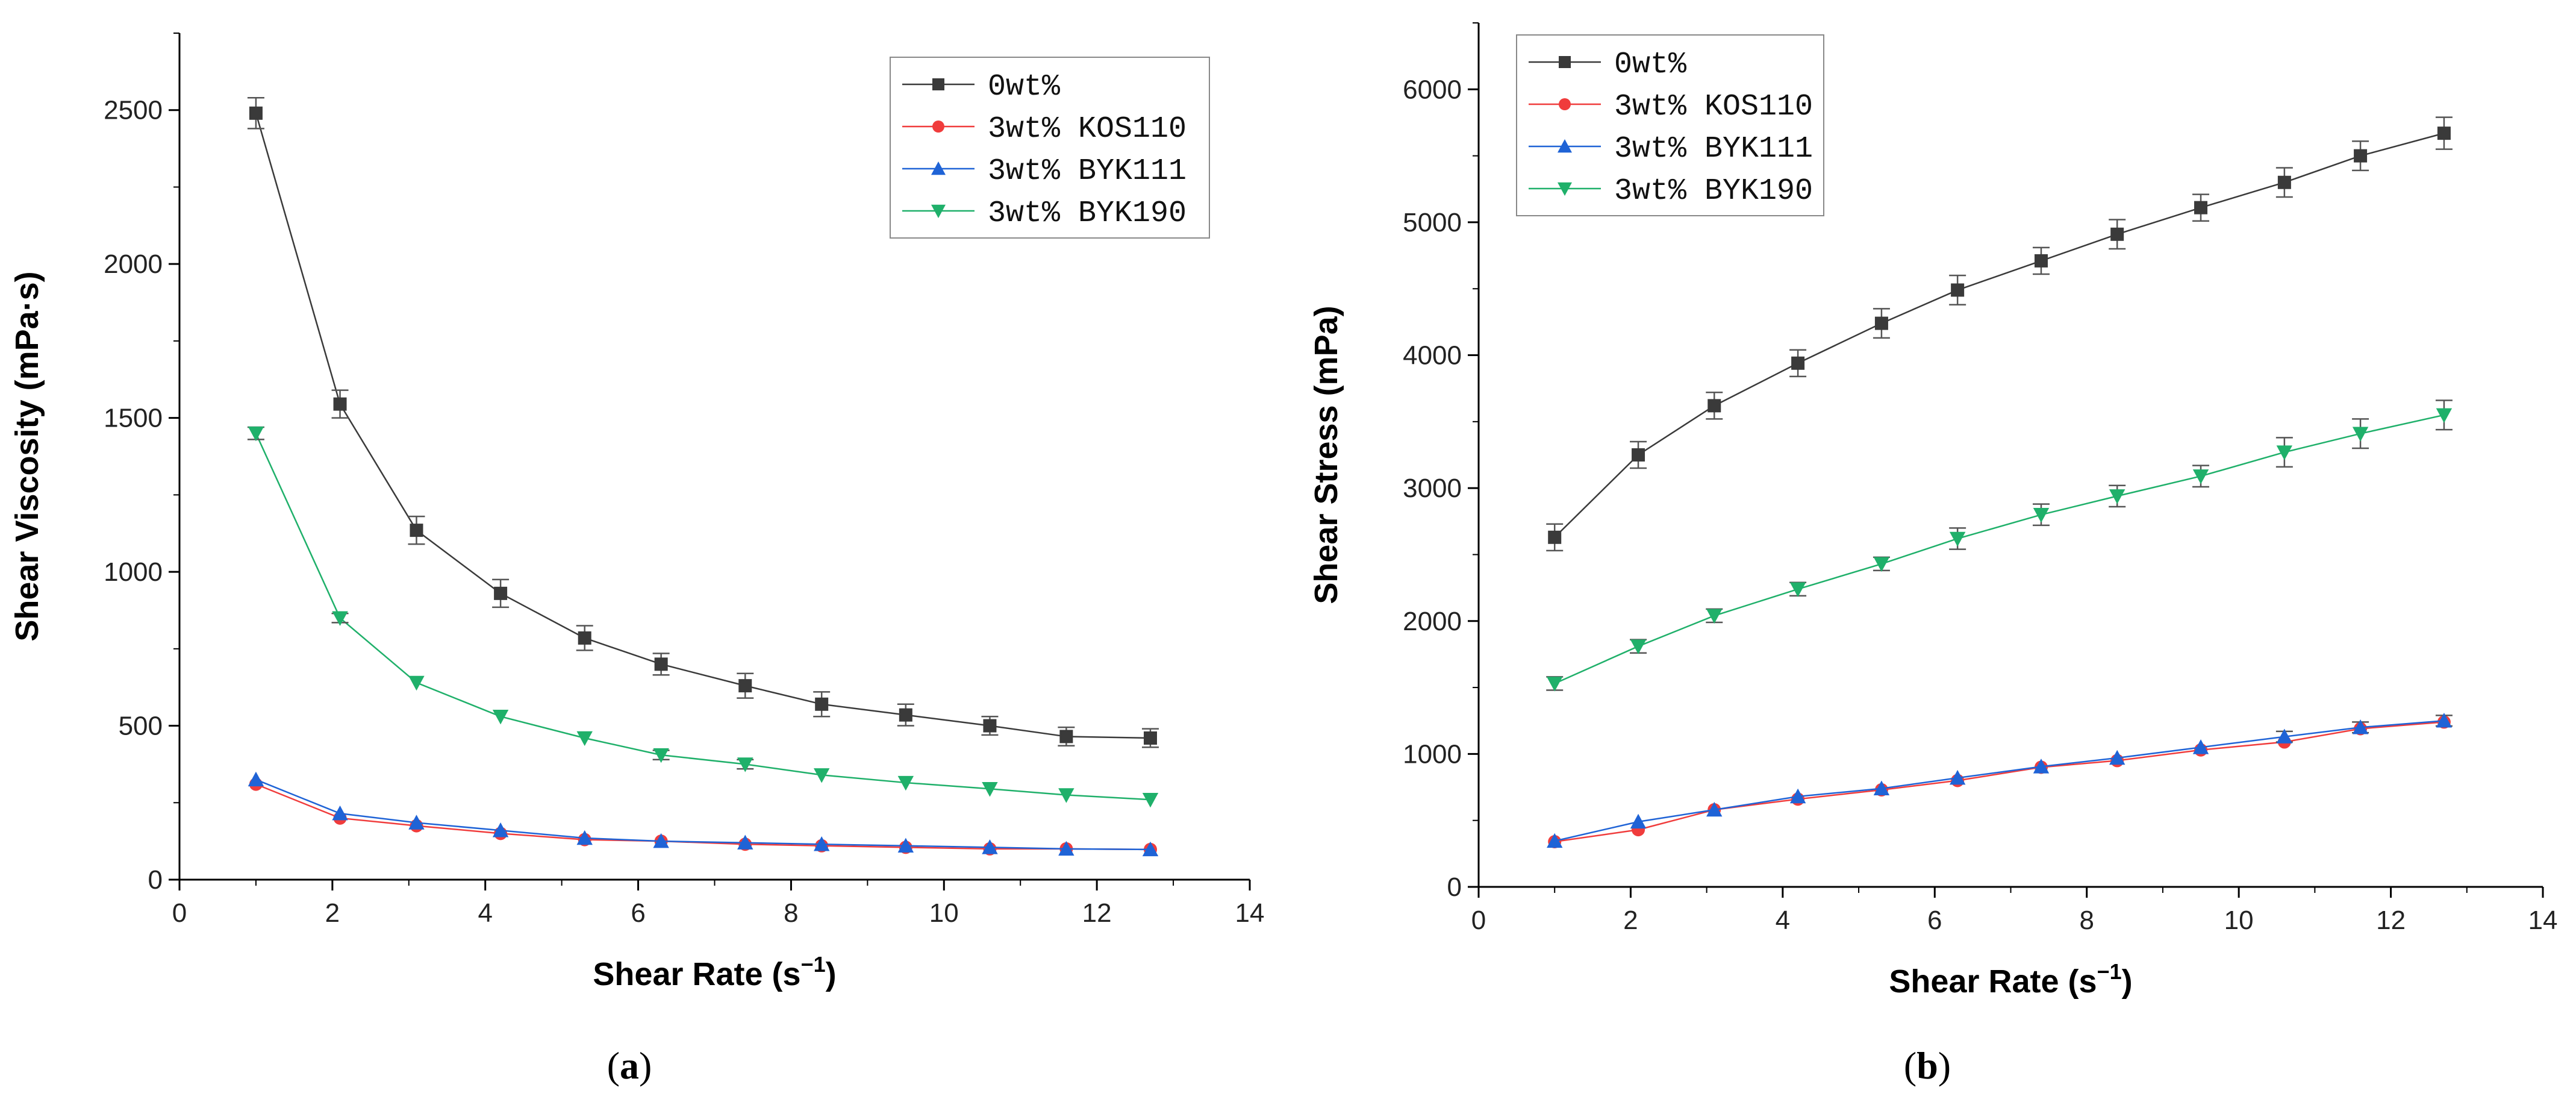 The height and width of the screenshot is (1108, 2576). I want to click on triangle-up-marker-icon, so click(1565, 146).